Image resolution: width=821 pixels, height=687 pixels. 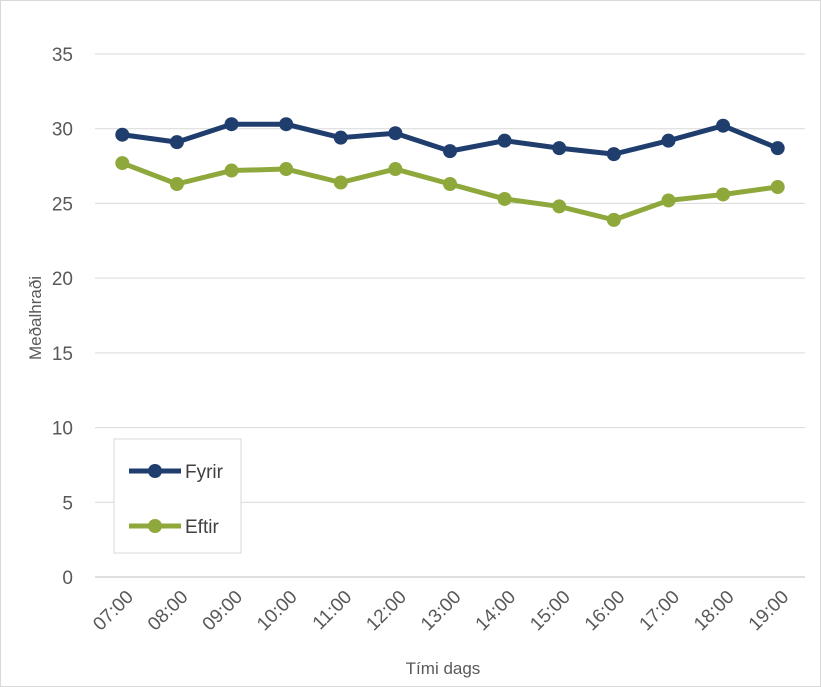 I want to click on series-line-eftir, so click(x=450, y=191).